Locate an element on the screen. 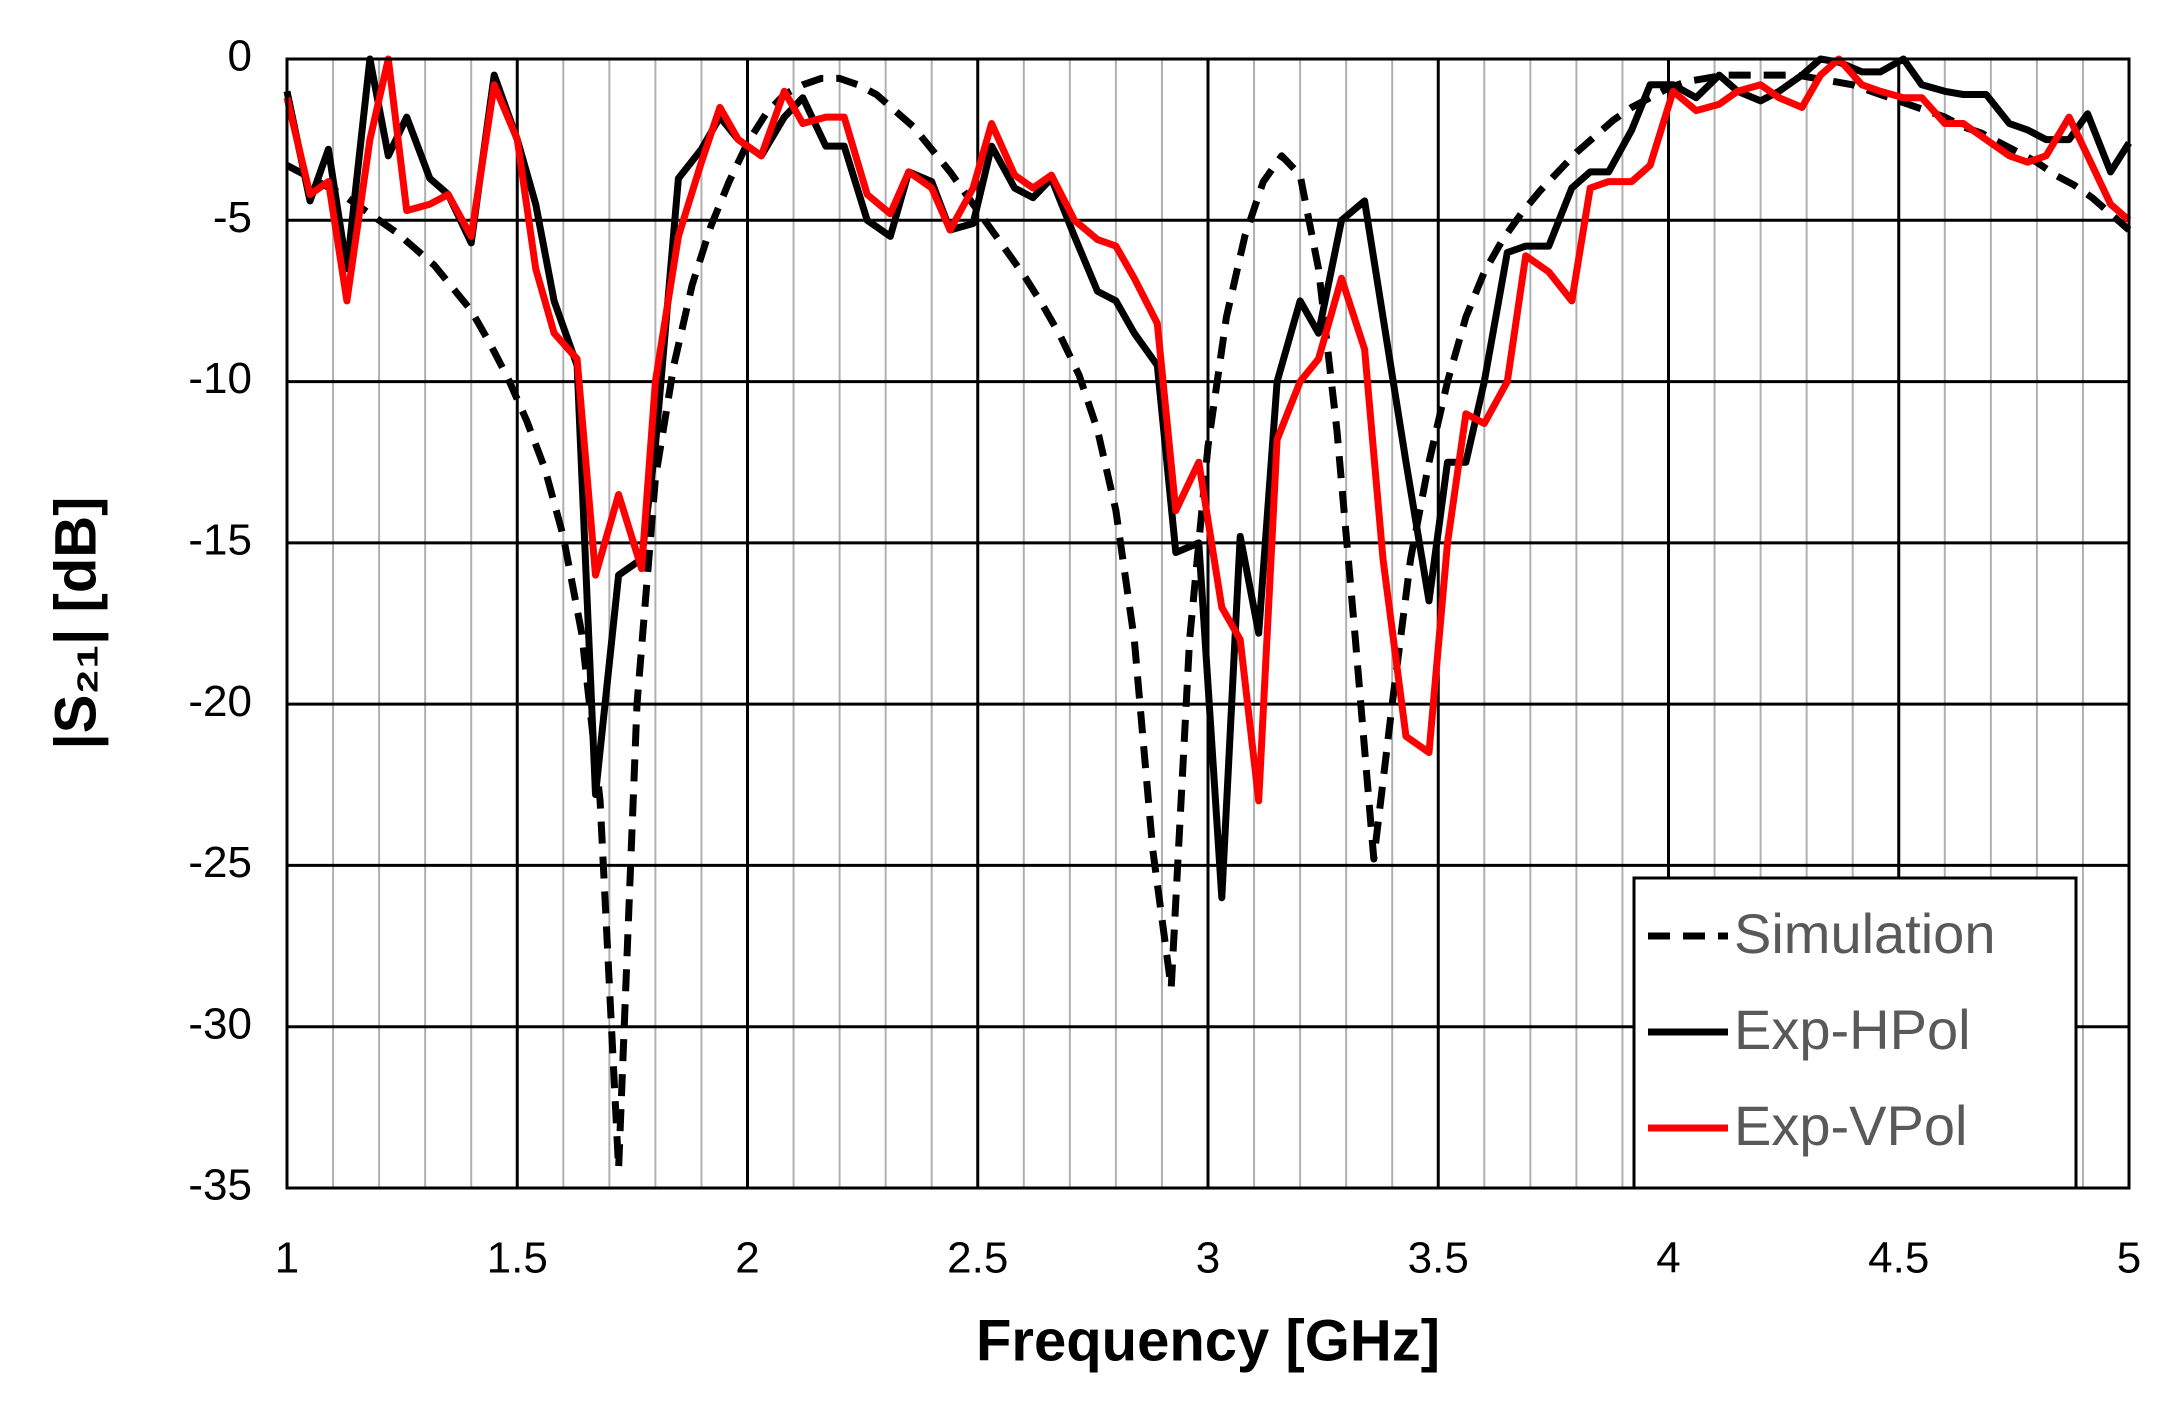 Image resolution: width=2171 pixels, height=1406 pixels. x-tick-label: 3 is located at coordinates (1208, 1258).